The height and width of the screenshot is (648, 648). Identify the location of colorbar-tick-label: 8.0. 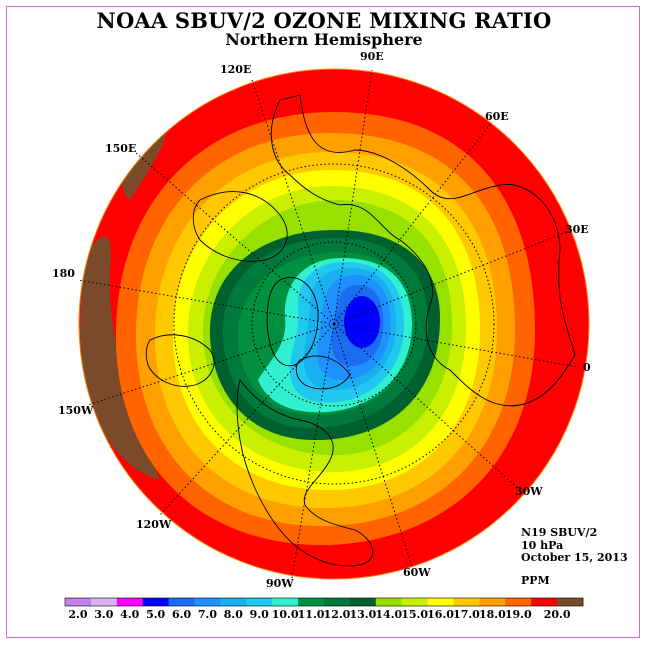
(233, 614).